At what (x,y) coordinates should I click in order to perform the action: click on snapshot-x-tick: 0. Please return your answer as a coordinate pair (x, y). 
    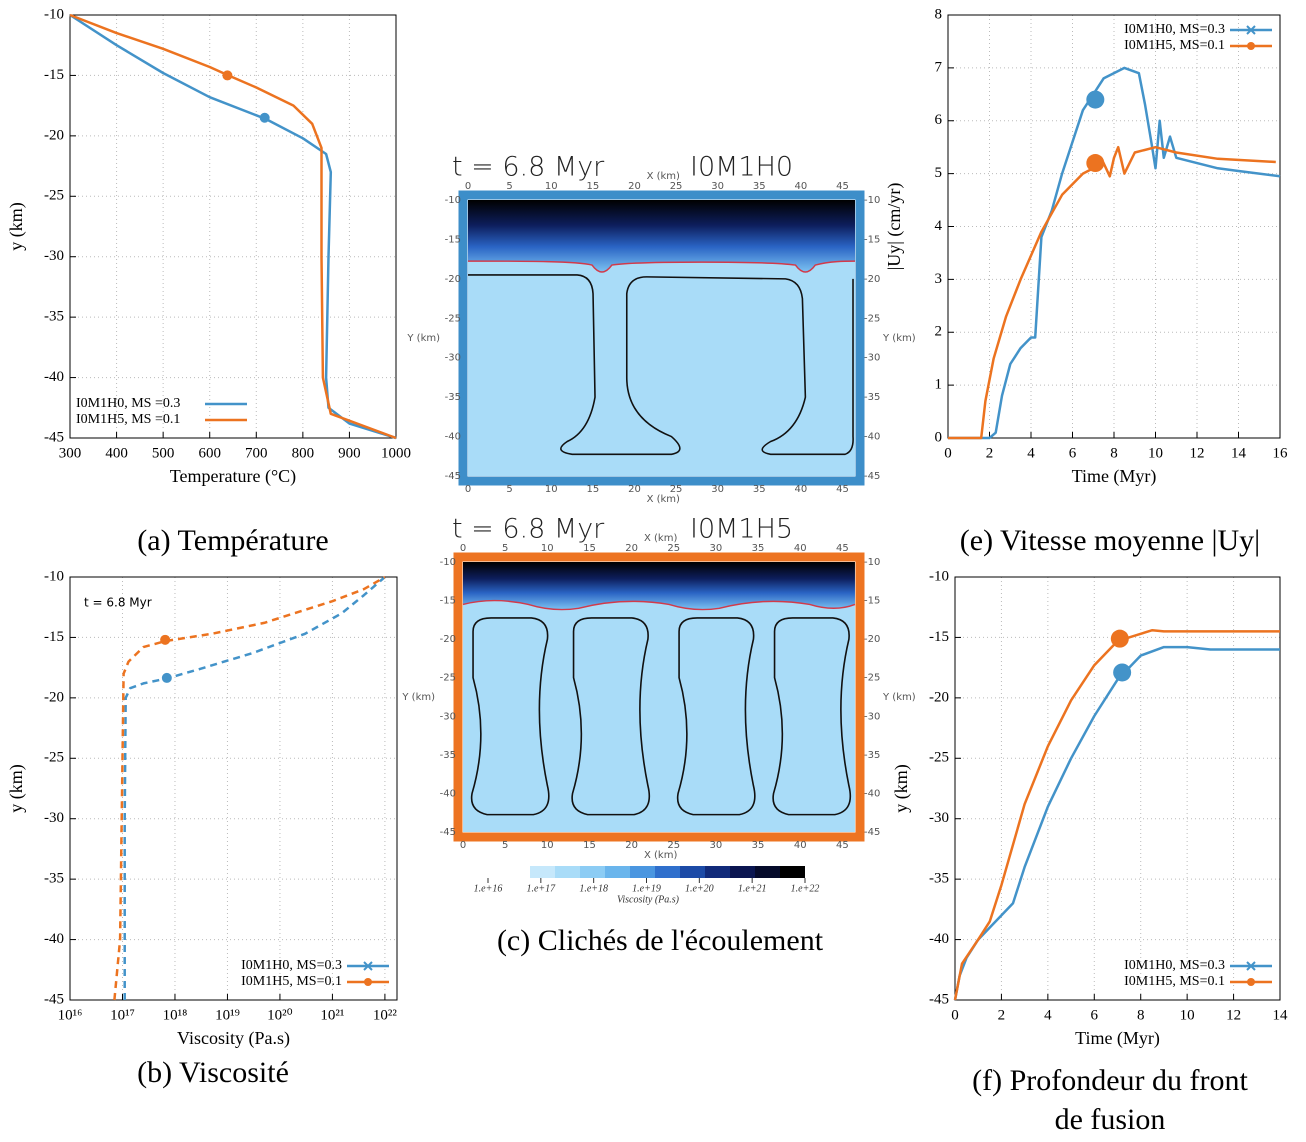
    Looking at the image, I should click on (468, 186).